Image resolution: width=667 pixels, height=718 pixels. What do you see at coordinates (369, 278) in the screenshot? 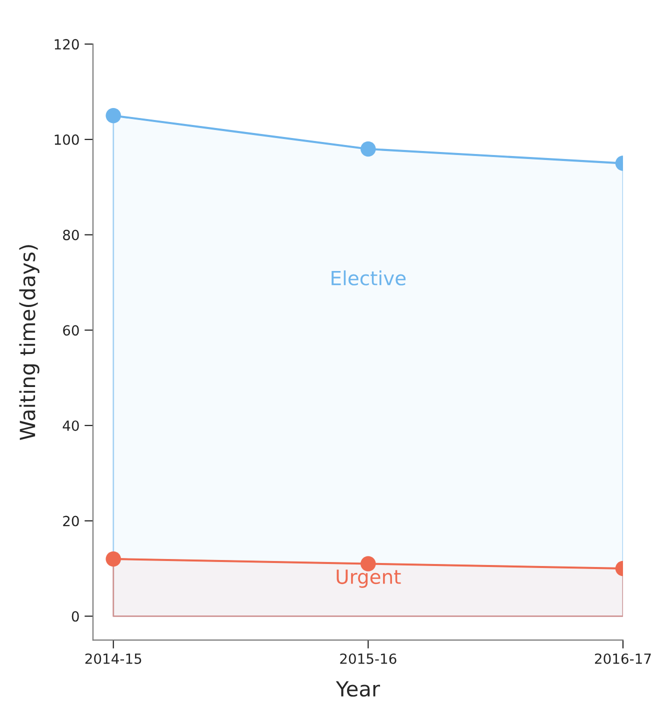
I see `series-label: Elective` at bounding box center [369, 278].